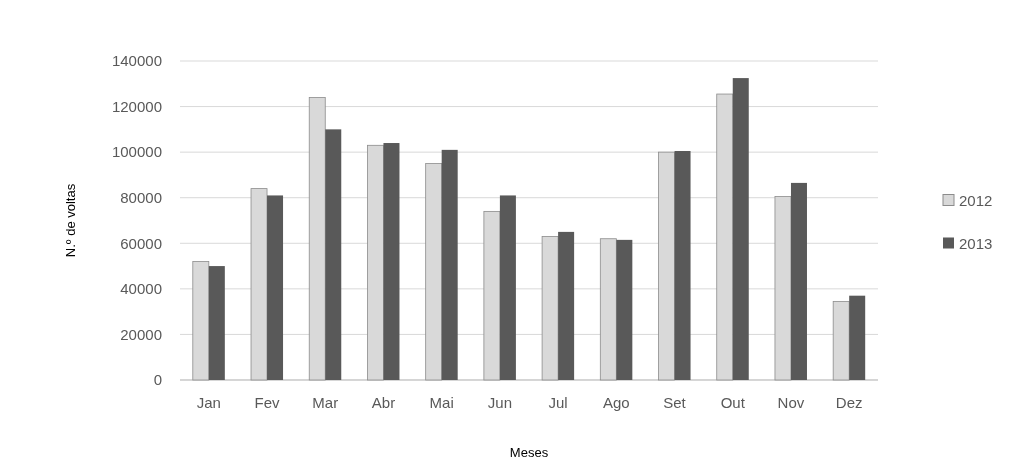 This screenshot has width=1029, height=472. Describe the element at coordinates (157, 380) in the screenshot. I see `y-tick-label: 0` at that location.